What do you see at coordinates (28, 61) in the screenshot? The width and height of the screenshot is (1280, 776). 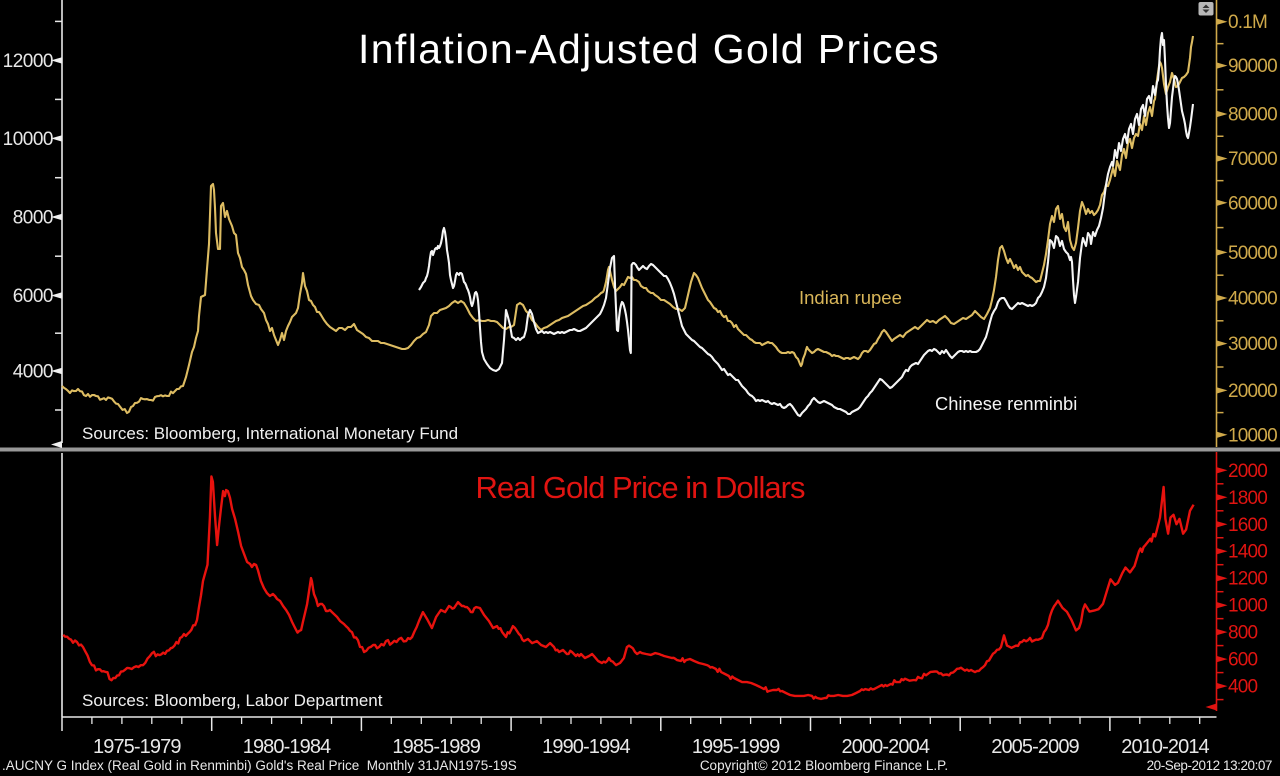 I see `svg-text: 12000` at bounding box center [28, 61].